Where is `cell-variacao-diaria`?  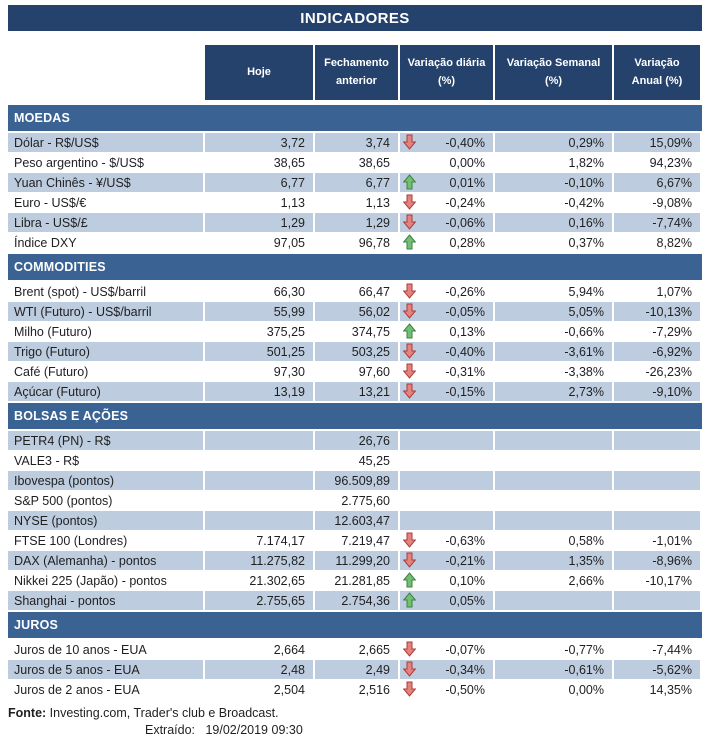
cell-variacao-diaria is located at coordinates (446, 520).